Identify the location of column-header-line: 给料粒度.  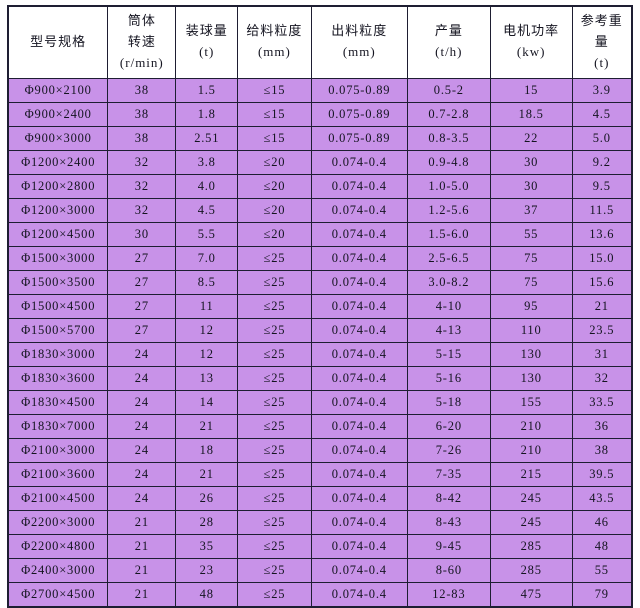
(274, 31).